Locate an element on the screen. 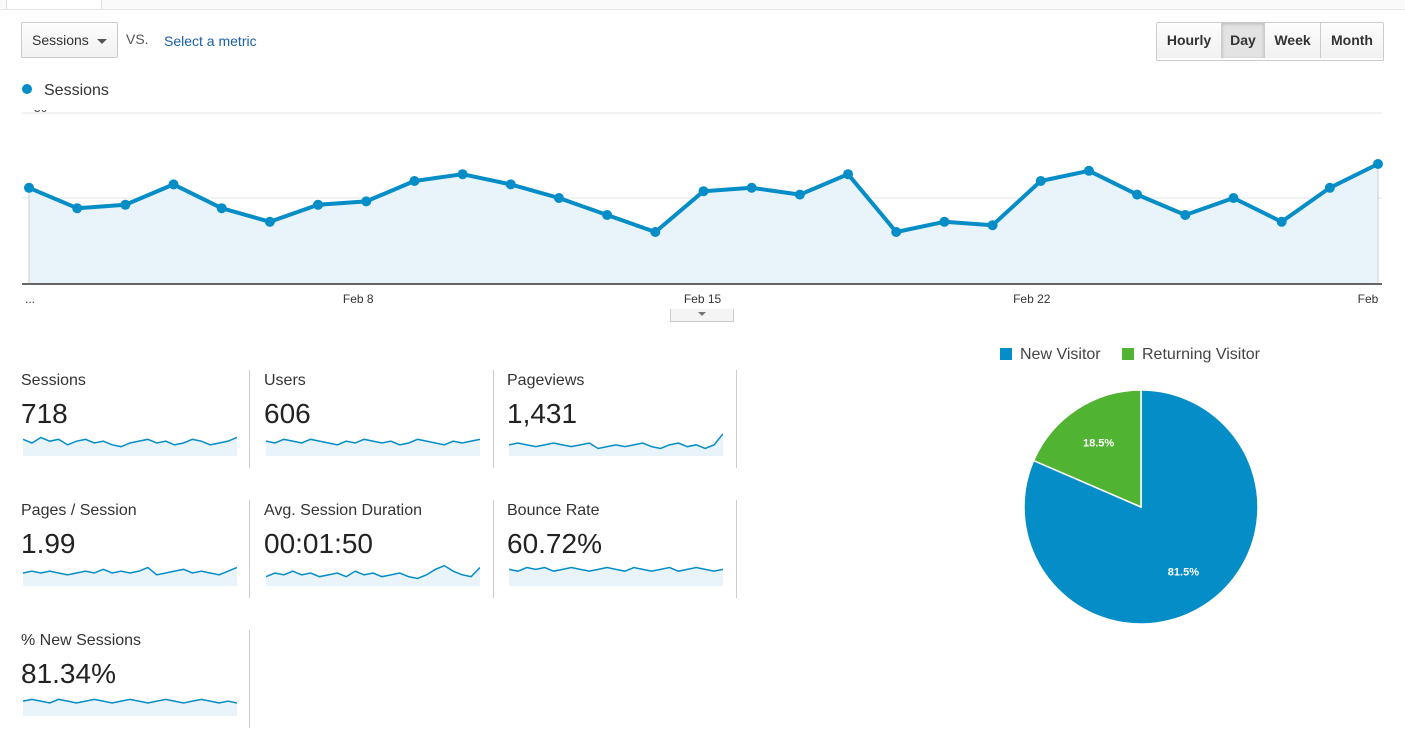  summary-card-label: Sessions is located at coordinates (53, 380).